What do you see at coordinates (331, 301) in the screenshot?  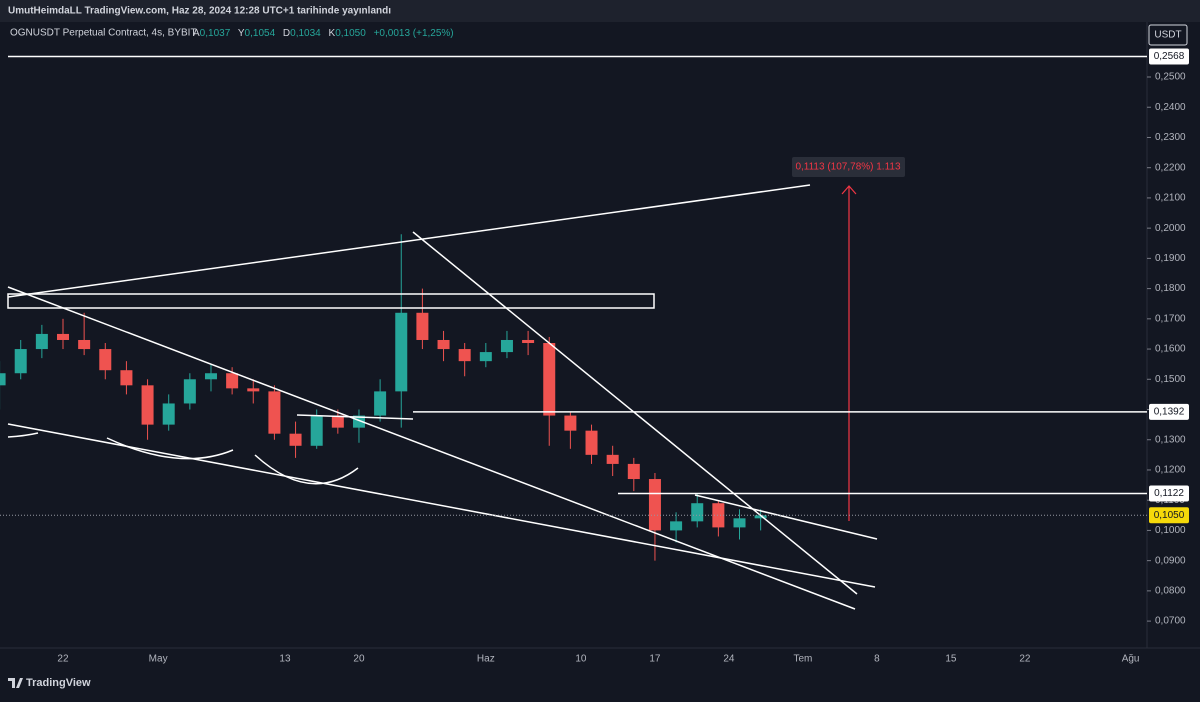 I see `zone` at bounding box center [331, 301].